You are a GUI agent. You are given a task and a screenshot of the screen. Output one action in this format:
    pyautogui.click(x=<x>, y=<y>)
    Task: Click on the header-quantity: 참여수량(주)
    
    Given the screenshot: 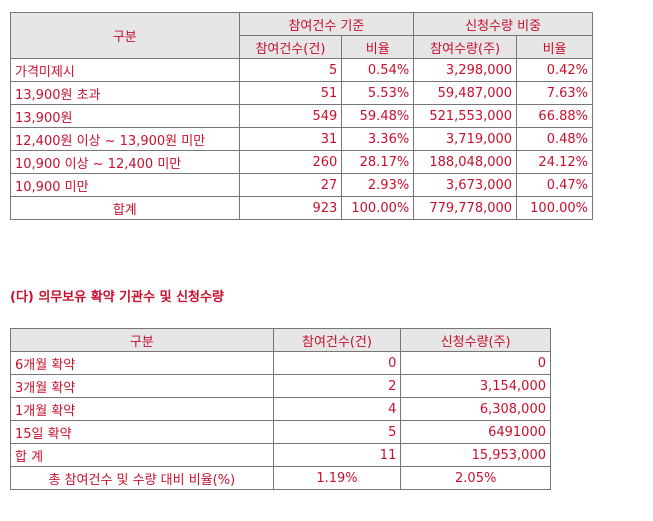 What is the action you would take?
    pyautogui.click(x=465, y=47)
    